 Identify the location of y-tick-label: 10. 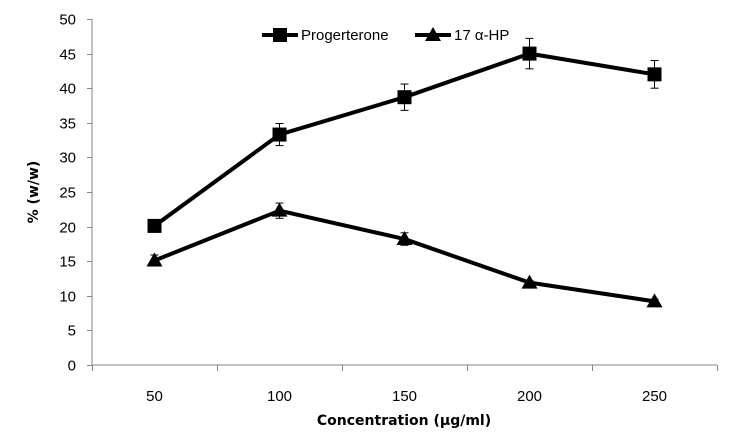
(67, 297).